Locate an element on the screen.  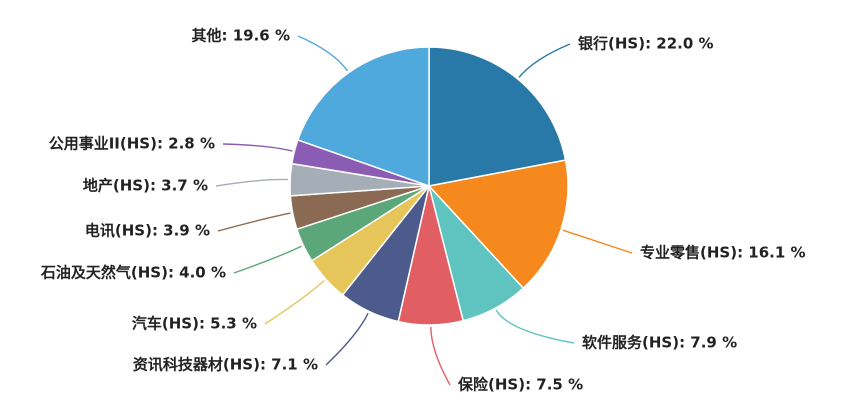
slice-label: 其他: 19.6 % is located at coordinates (241, 36).